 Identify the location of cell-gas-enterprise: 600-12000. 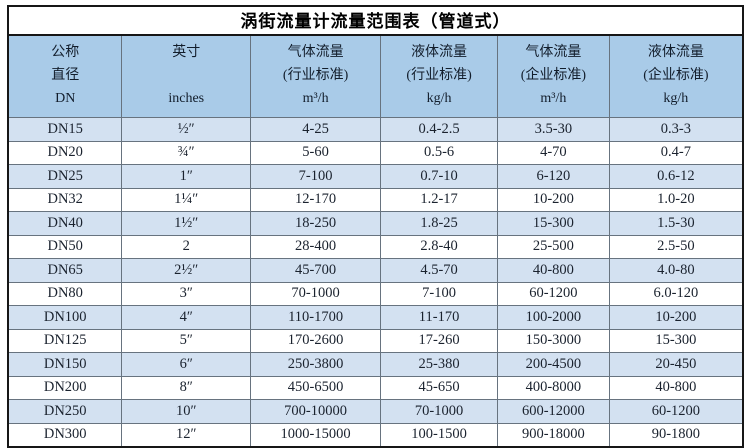
(553, 411).